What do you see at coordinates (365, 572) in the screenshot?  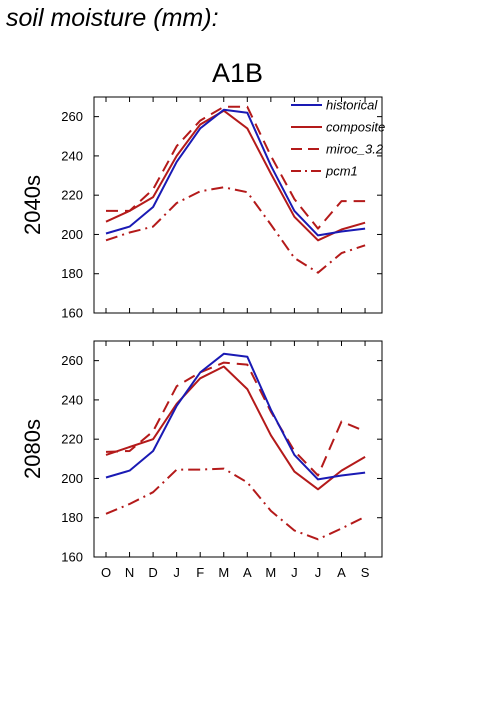 I see `x-tick-label: S` at bounding box center [365, 572].